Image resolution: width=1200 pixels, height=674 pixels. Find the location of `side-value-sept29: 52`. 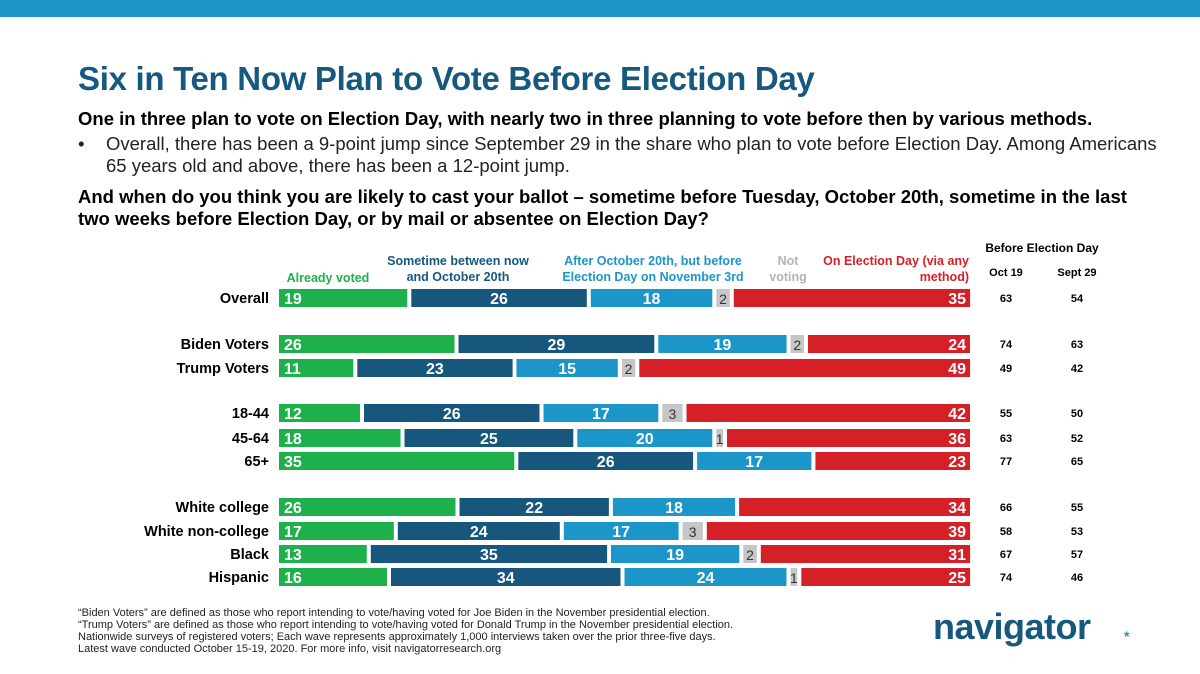

side-value-sept29: 52 is located at coordinates (1077, 439).